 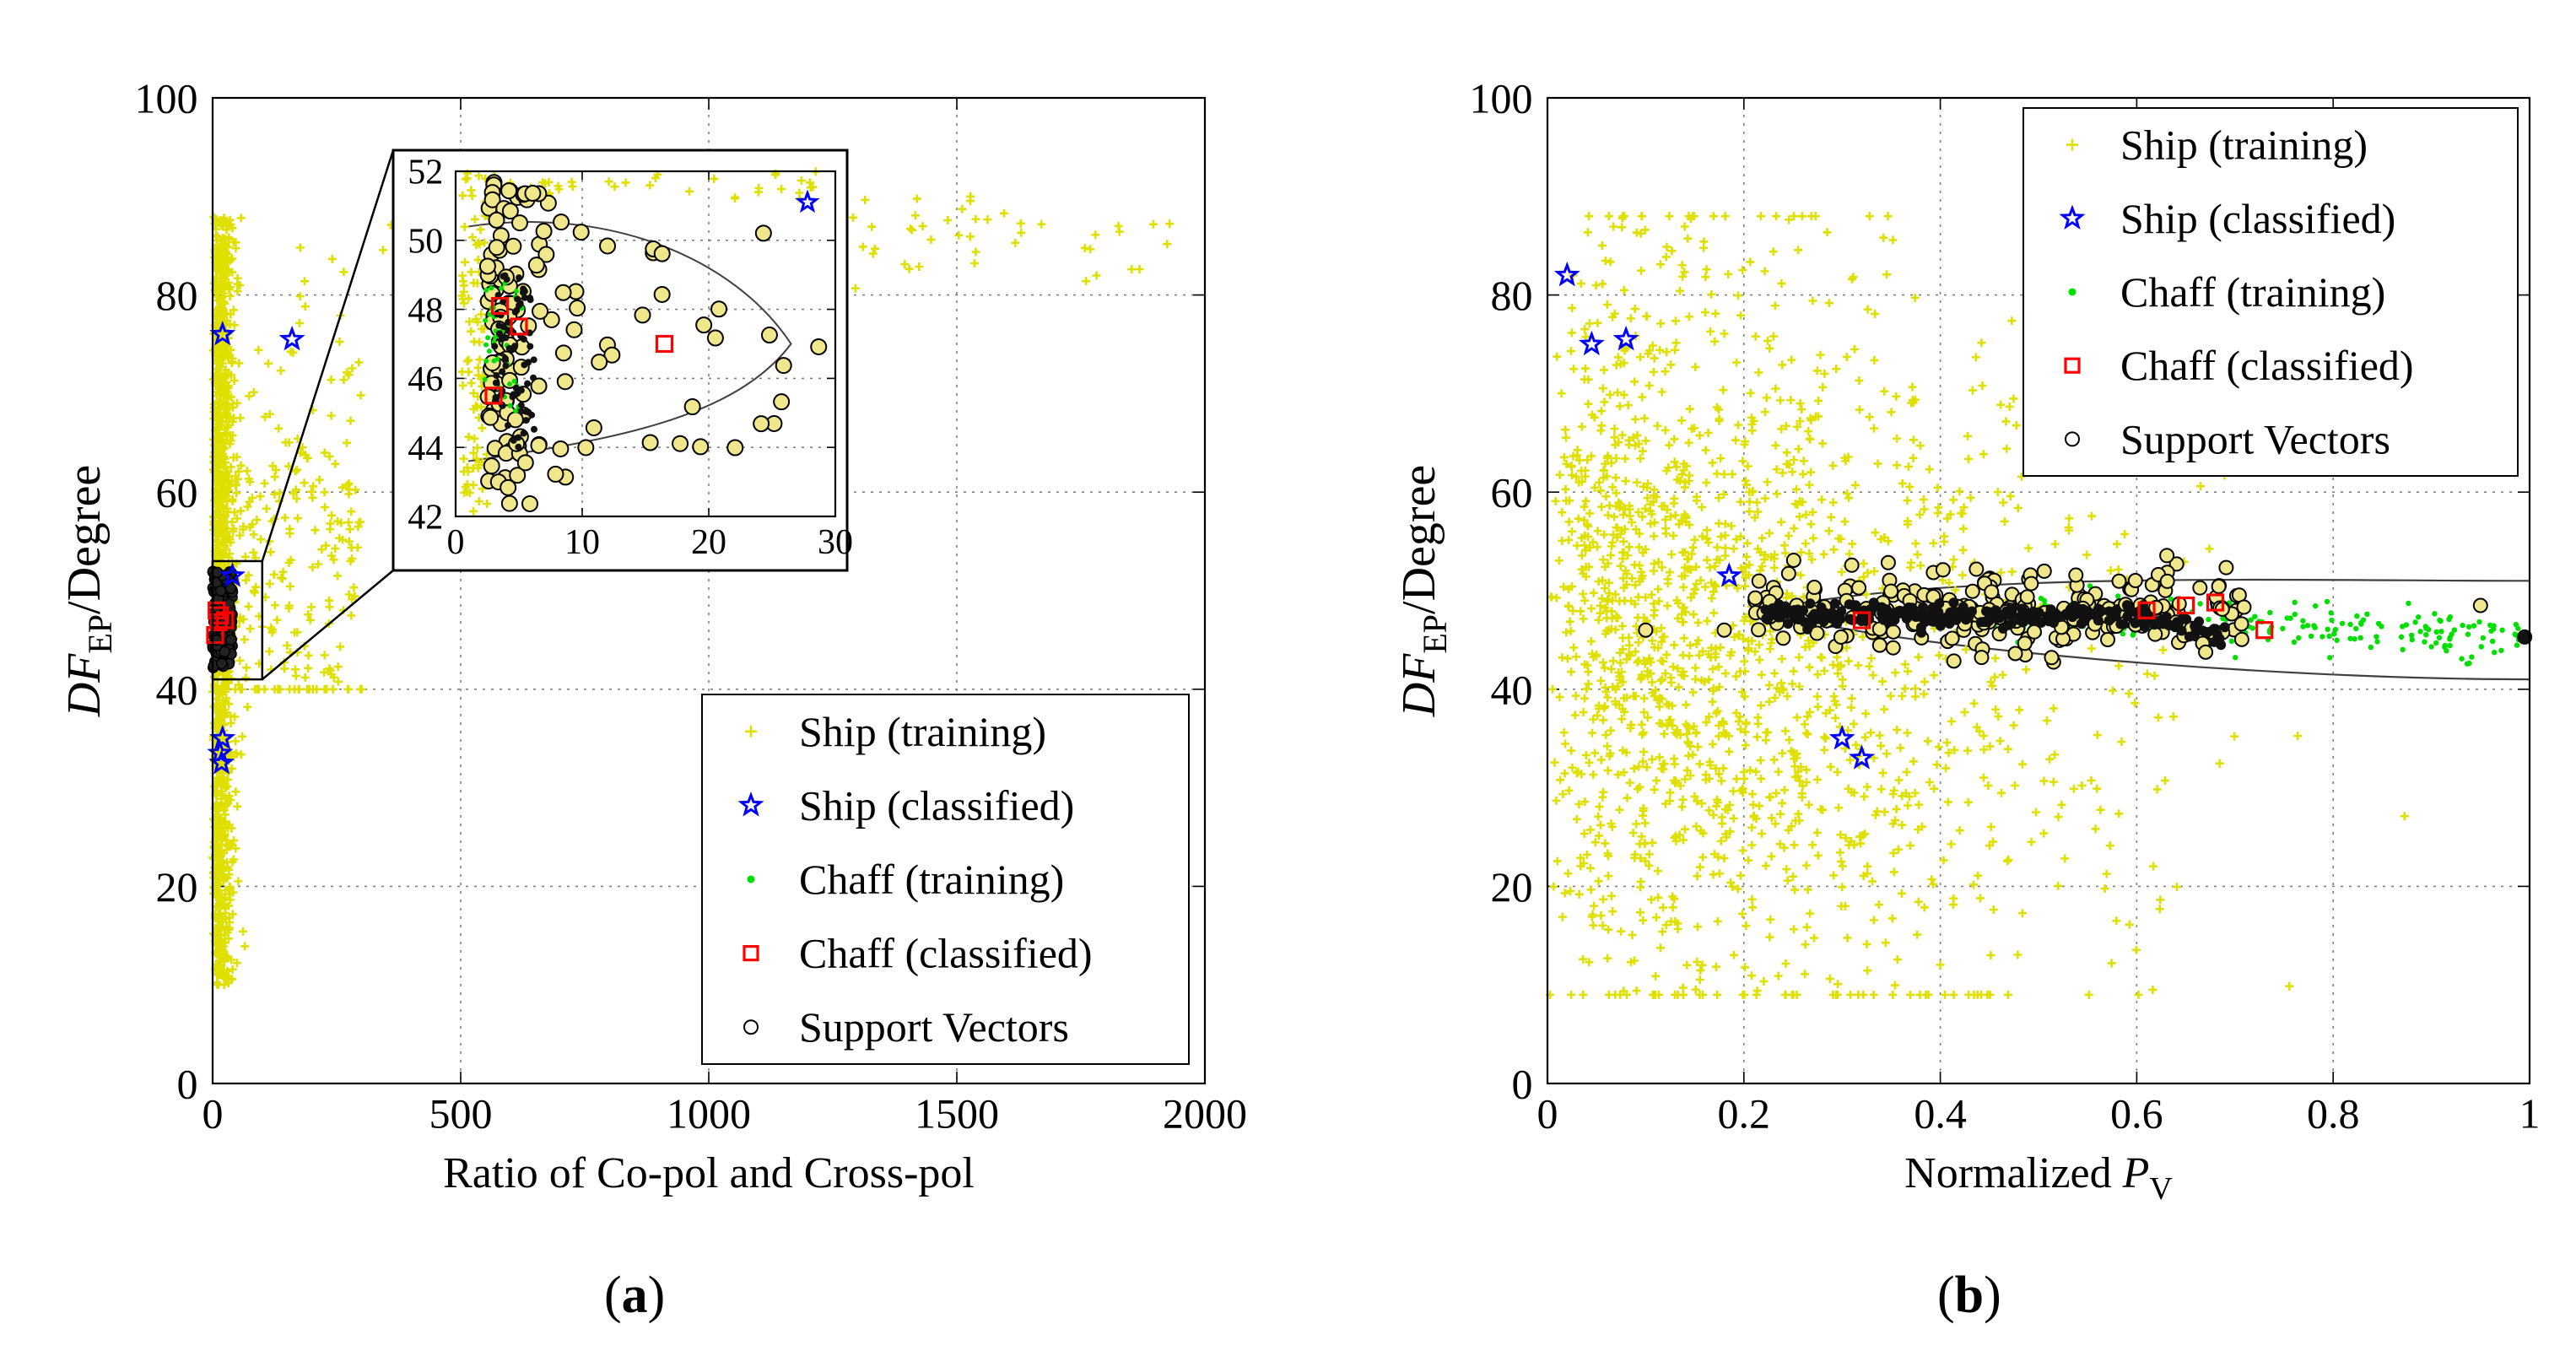 I want to click on b-ylabel: DFEP/Degree, so click(x=1423, y=591).